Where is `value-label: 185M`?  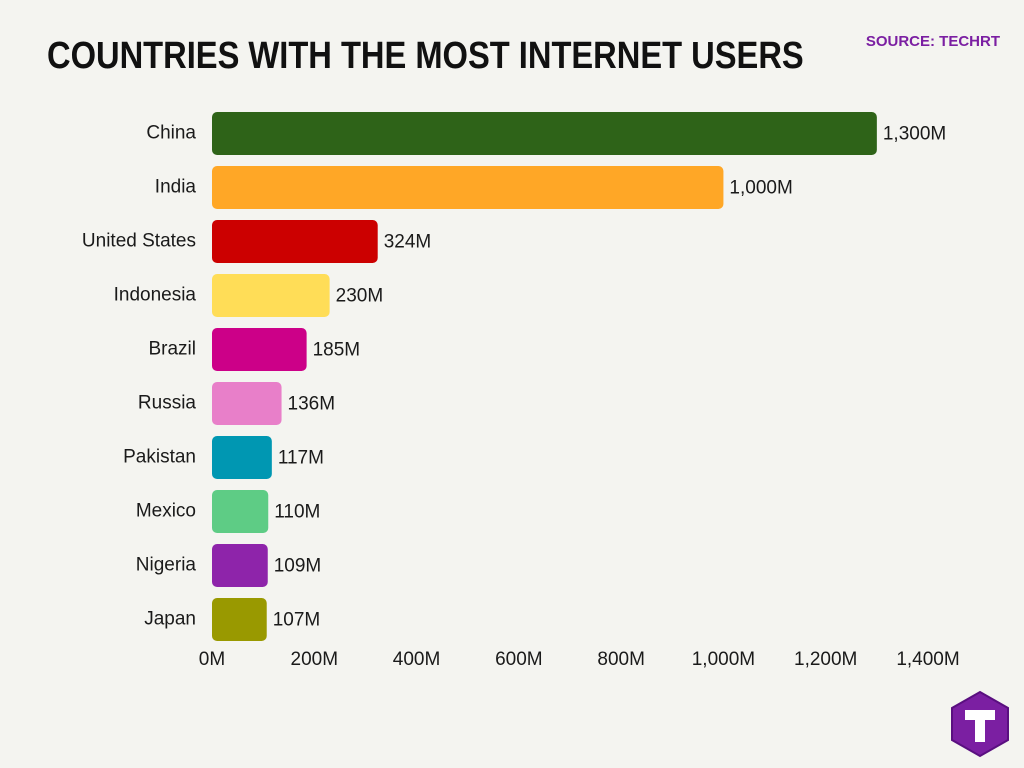
value-label: 185M is located at coordinates (337, 350).